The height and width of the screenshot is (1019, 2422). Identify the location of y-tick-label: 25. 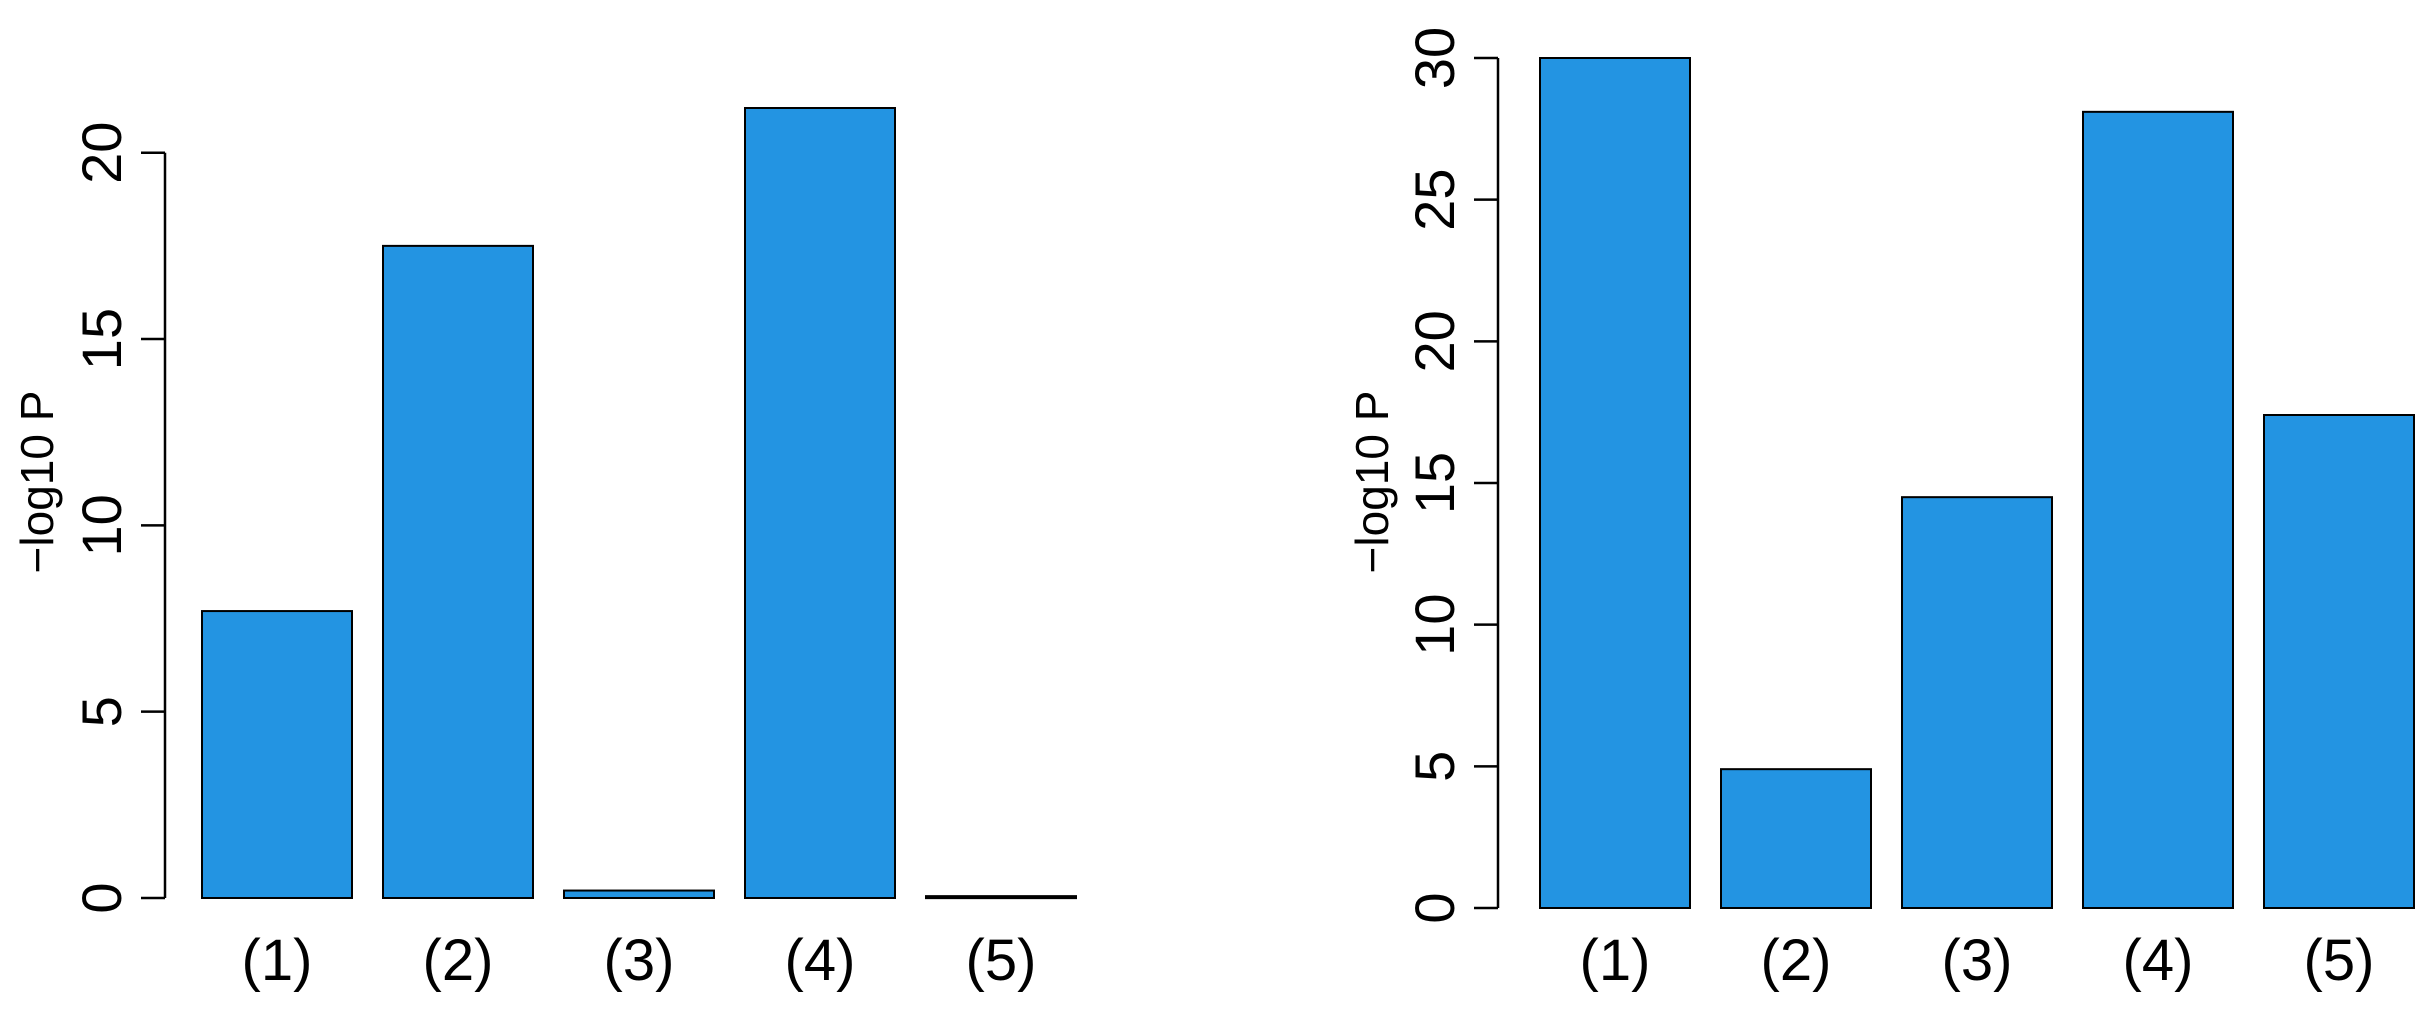
(1434, 200).